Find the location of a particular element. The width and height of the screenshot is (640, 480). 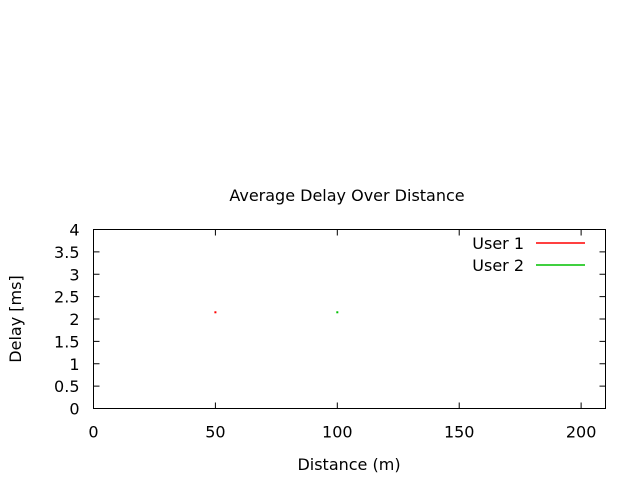

data-marks is located at coordinates (276, 312).